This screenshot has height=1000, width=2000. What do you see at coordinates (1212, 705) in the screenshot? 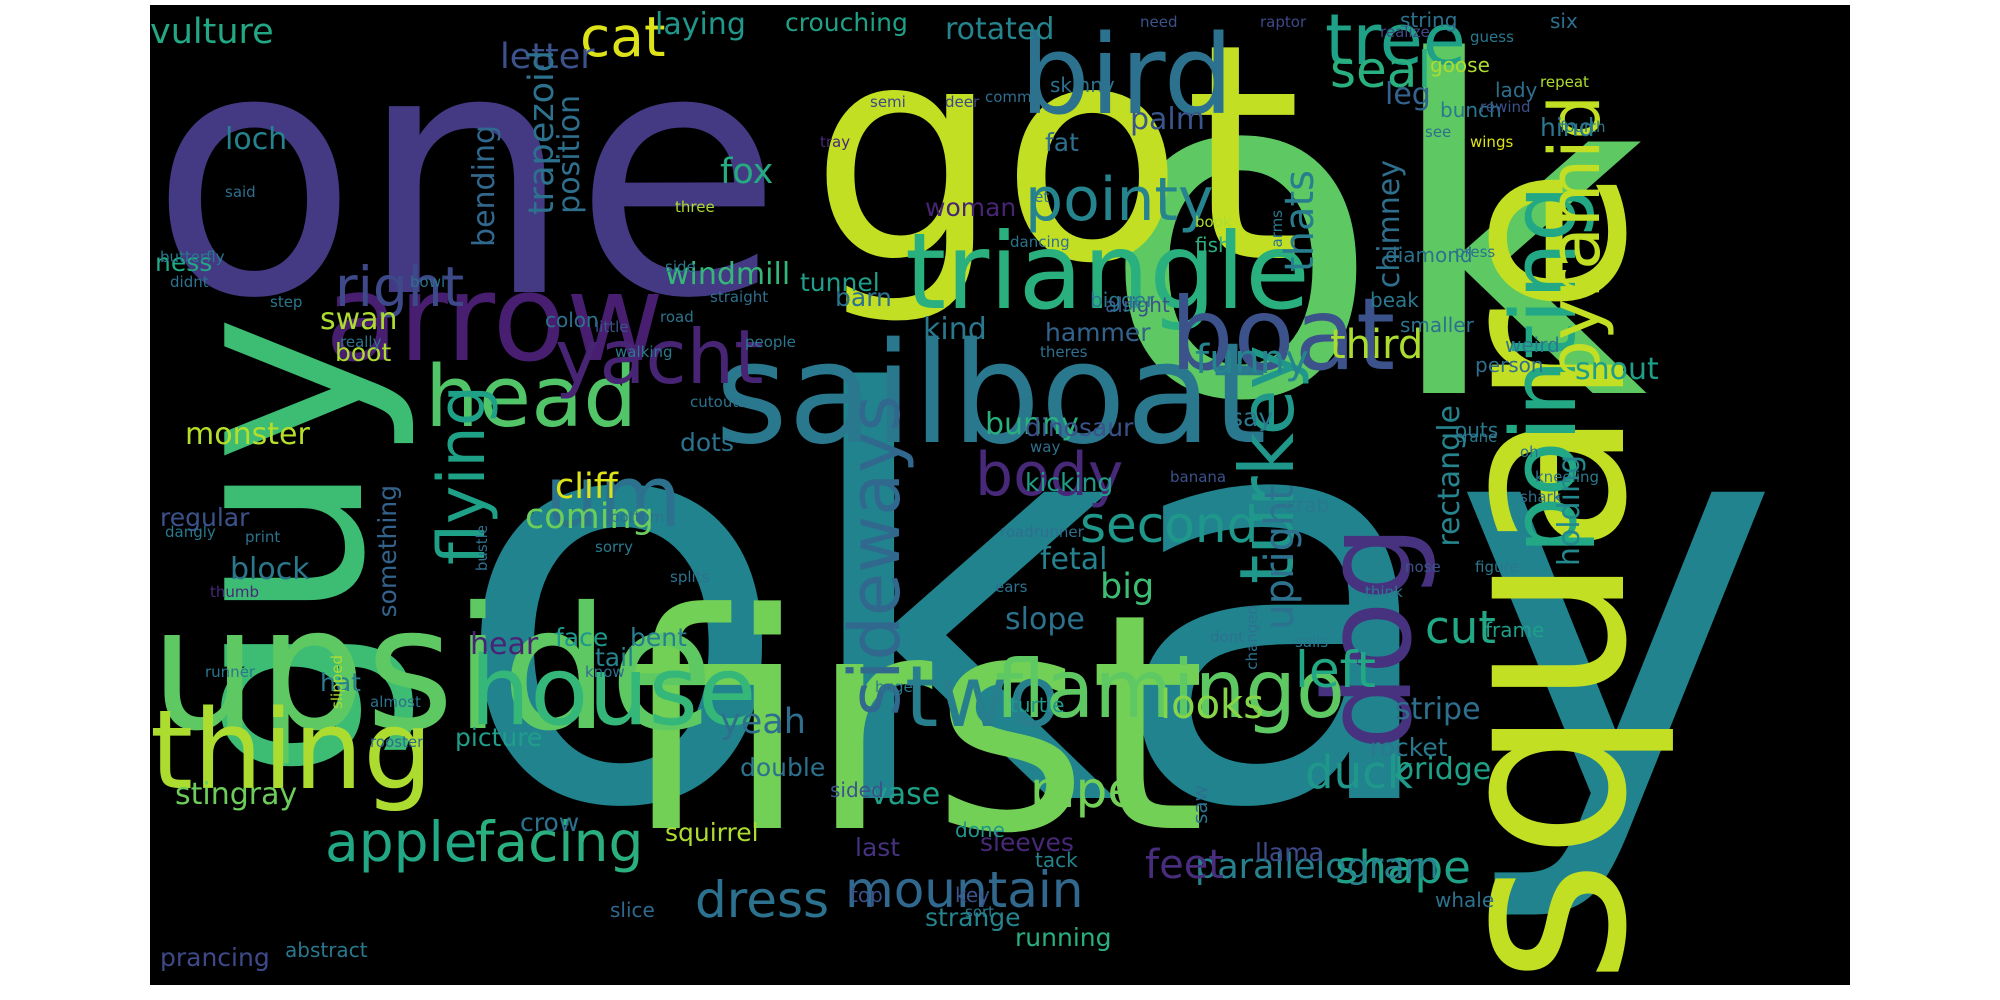
I see `cloud-word: looks` at bounding box center [1212, 705].